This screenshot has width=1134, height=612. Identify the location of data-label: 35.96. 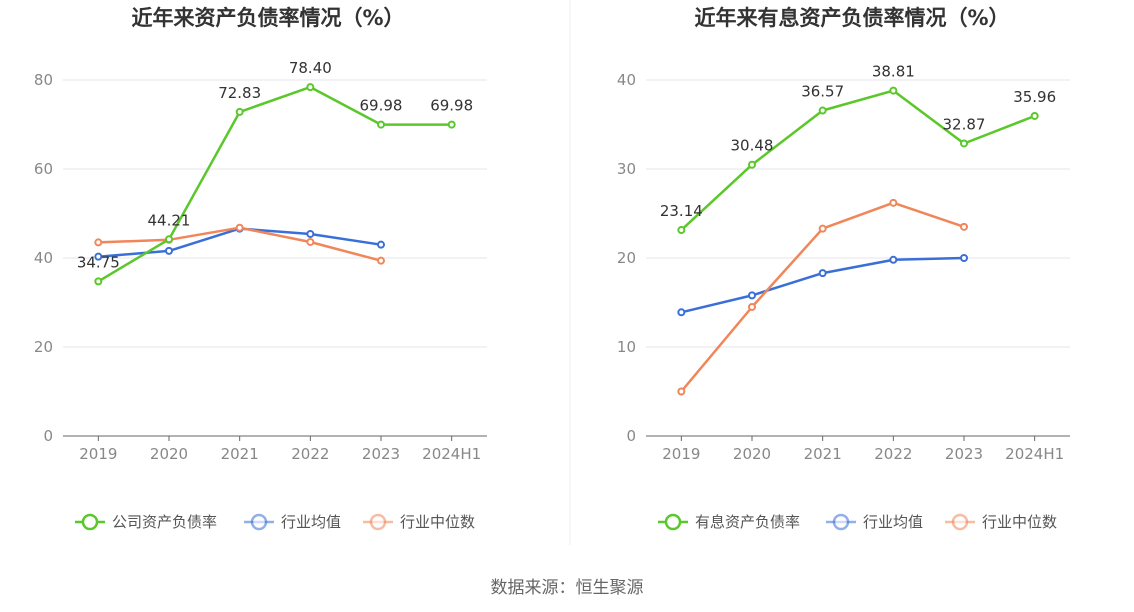
(1034, 97).